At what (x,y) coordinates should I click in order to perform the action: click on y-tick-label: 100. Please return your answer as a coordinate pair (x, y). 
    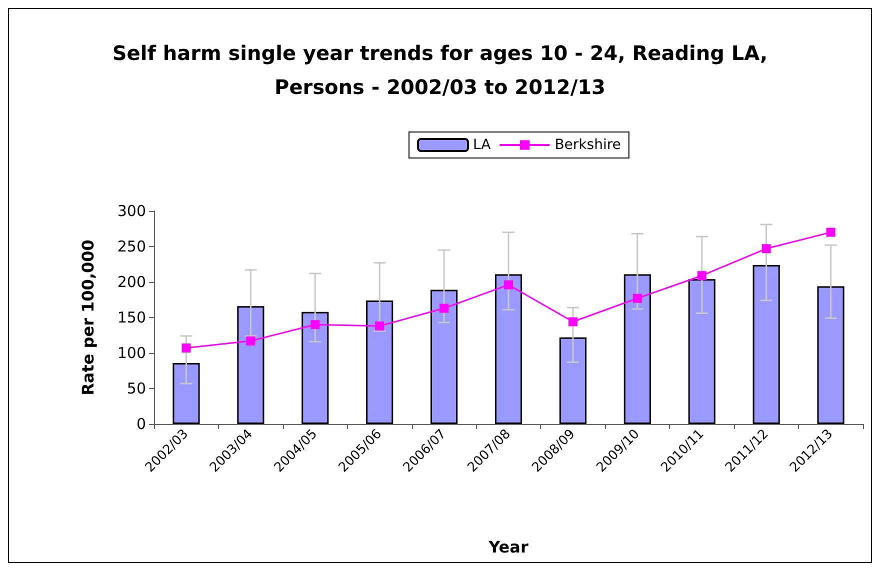
    Looking at the image, I should click on (131, 353).